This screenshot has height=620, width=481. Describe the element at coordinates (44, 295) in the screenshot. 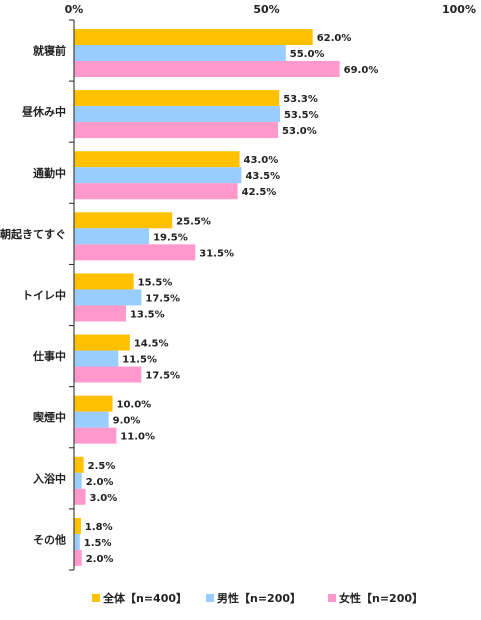

I see `category-label: トイレ中` at that location.